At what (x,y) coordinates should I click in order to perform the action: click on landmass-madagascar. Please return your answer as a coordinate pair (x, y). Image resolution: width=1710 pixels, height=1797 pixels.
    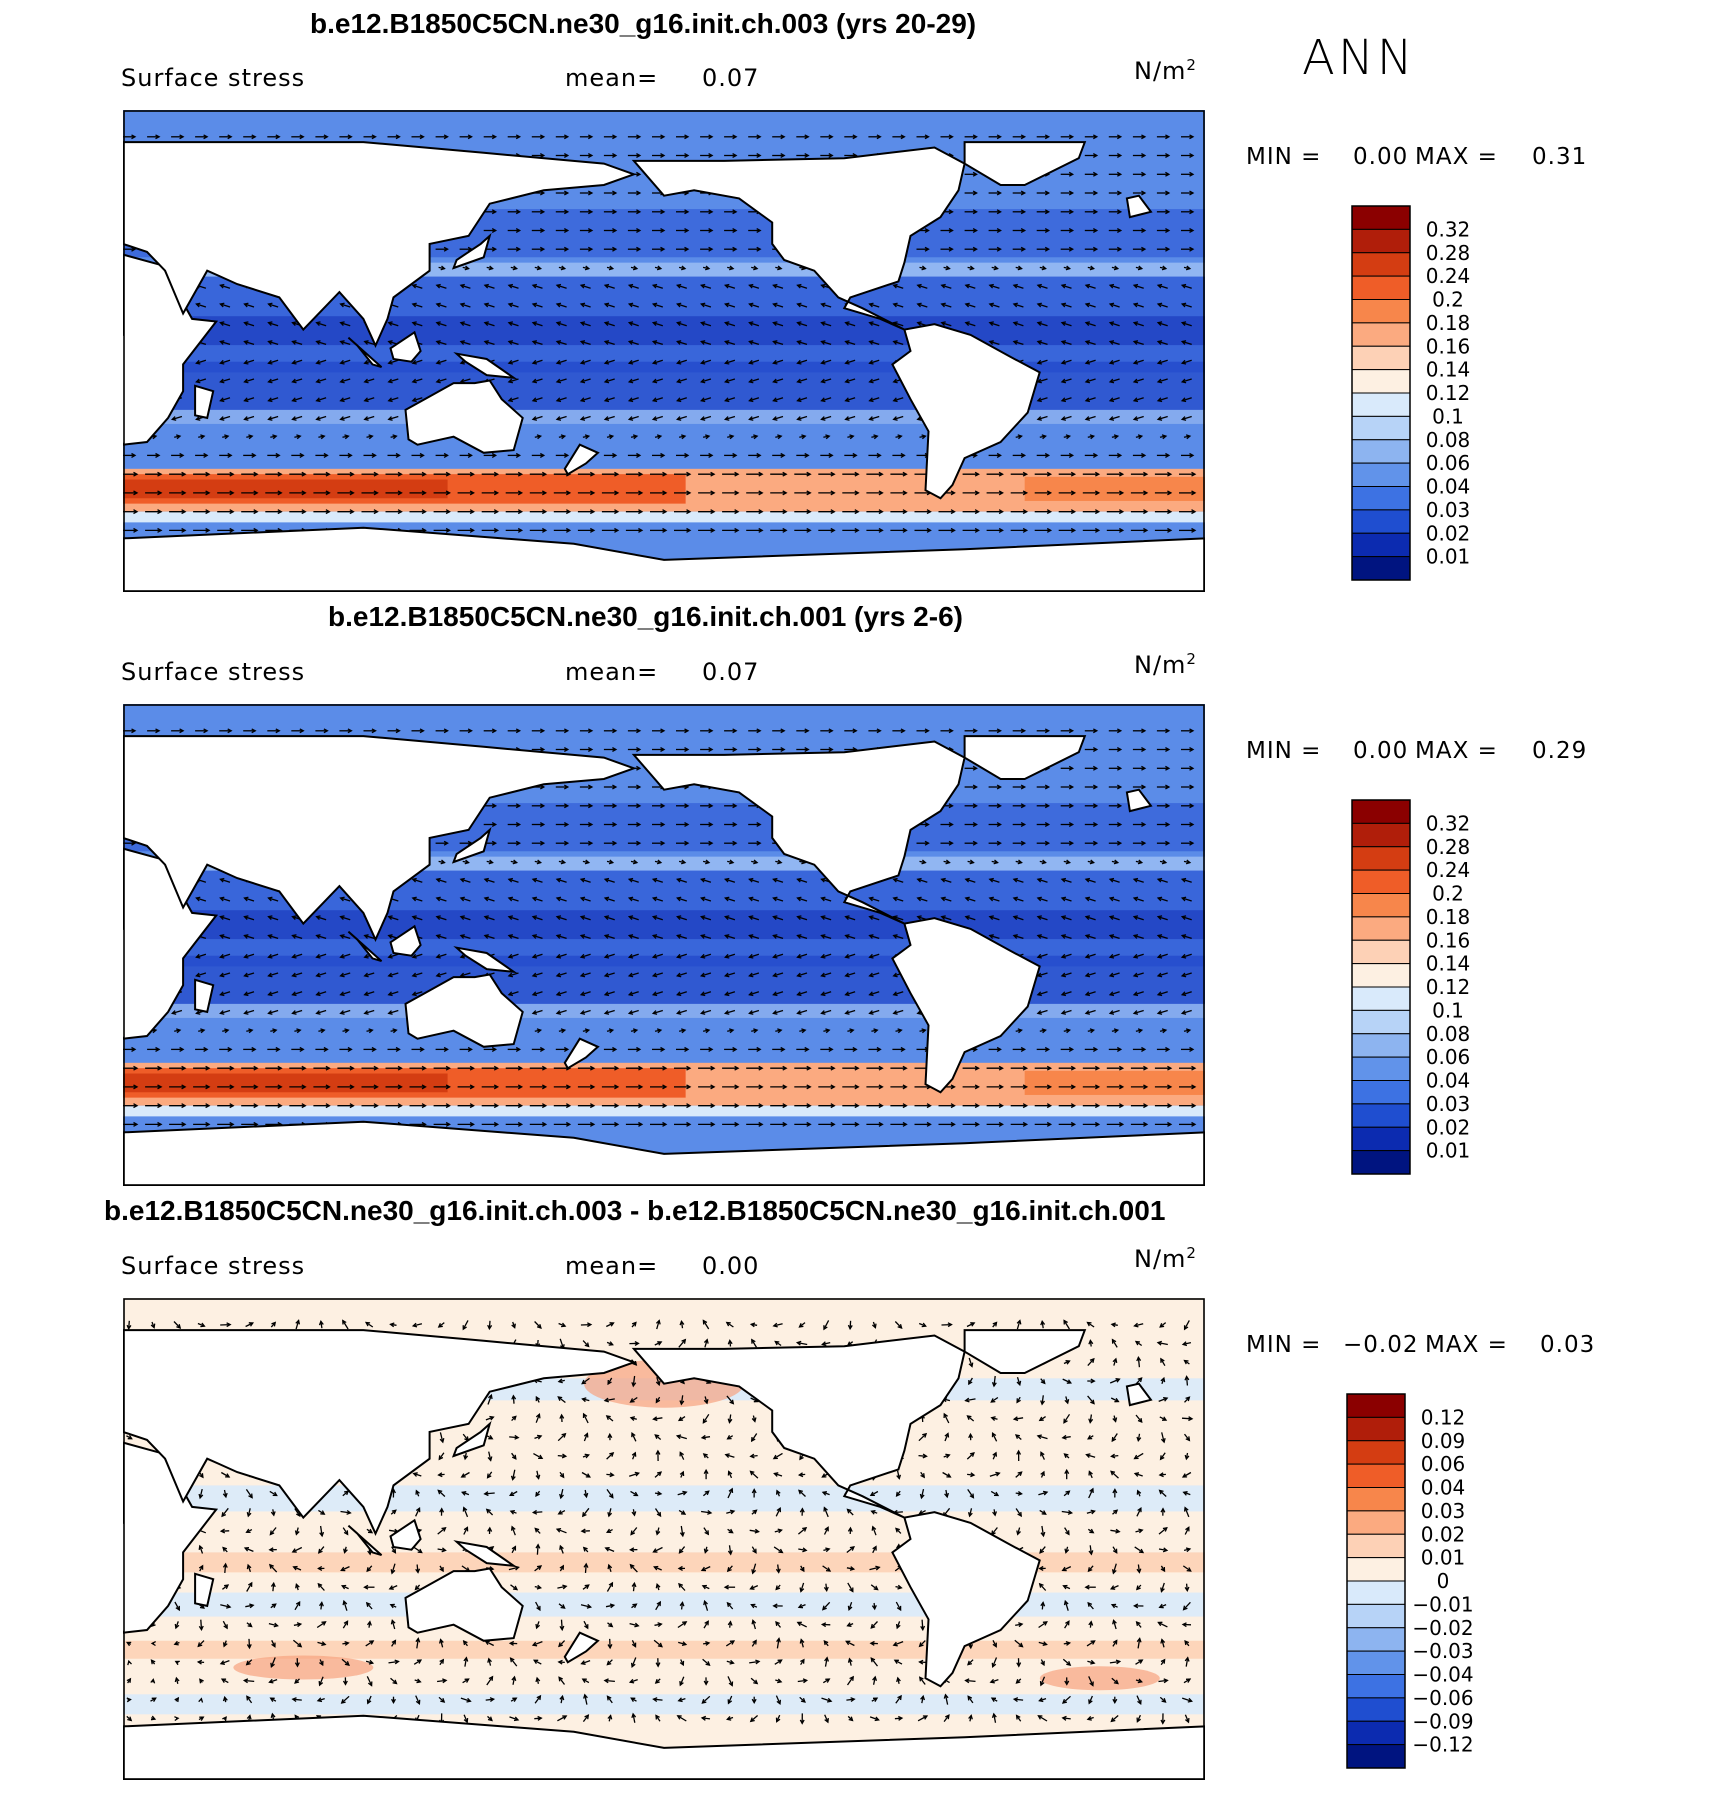
    Looking at the image, I should click on (204, 996).